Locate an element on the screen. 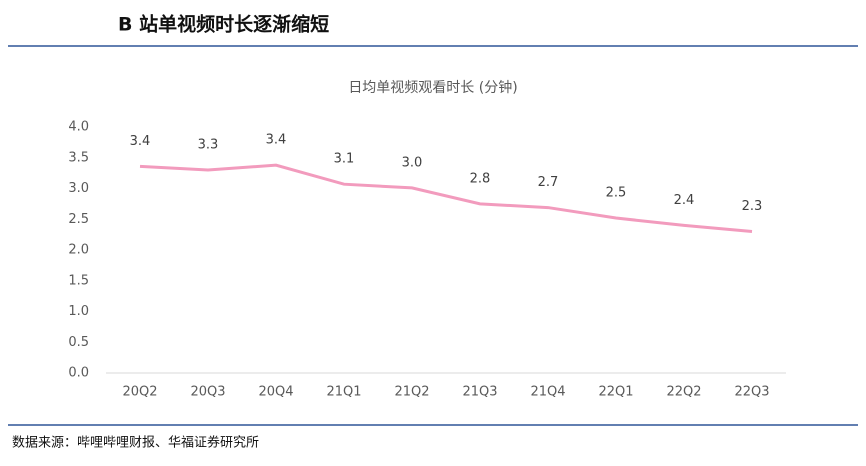 The width and height of the screenshot is (866, 466). y-tick-label: 0.0 is located at coordinates (78, 373).